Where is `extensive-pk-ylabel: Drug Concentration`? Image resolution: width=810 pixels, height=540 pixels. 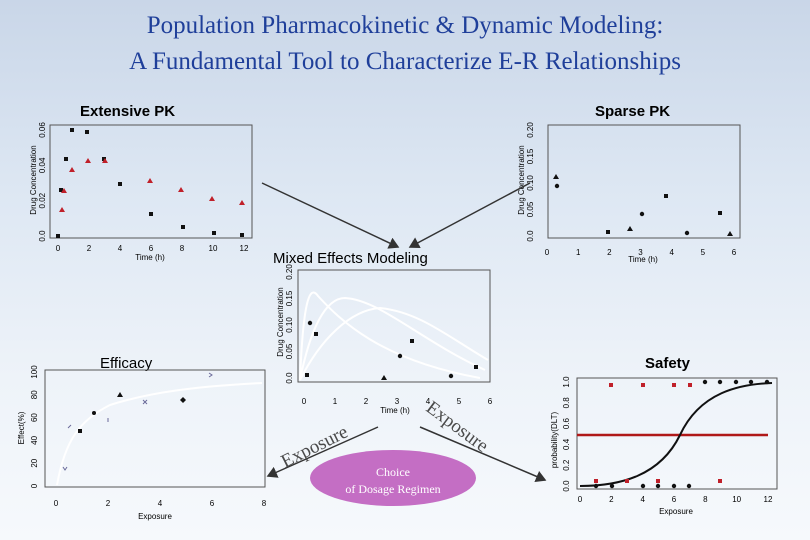 extensive-pk-ylabel: Drug Concentration is located at coordinates (33, 179).